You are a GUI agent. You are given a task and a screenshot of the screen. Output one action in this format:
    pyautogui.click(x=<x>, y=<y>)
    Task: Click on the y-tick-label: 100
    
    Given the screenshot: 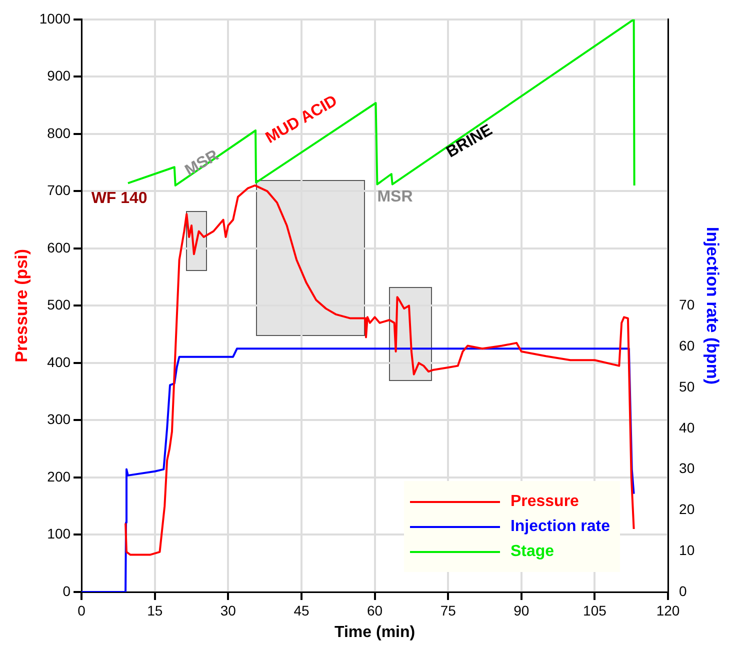 What is the action you would take?
    pyautogui.click(x=59, y=534)
    